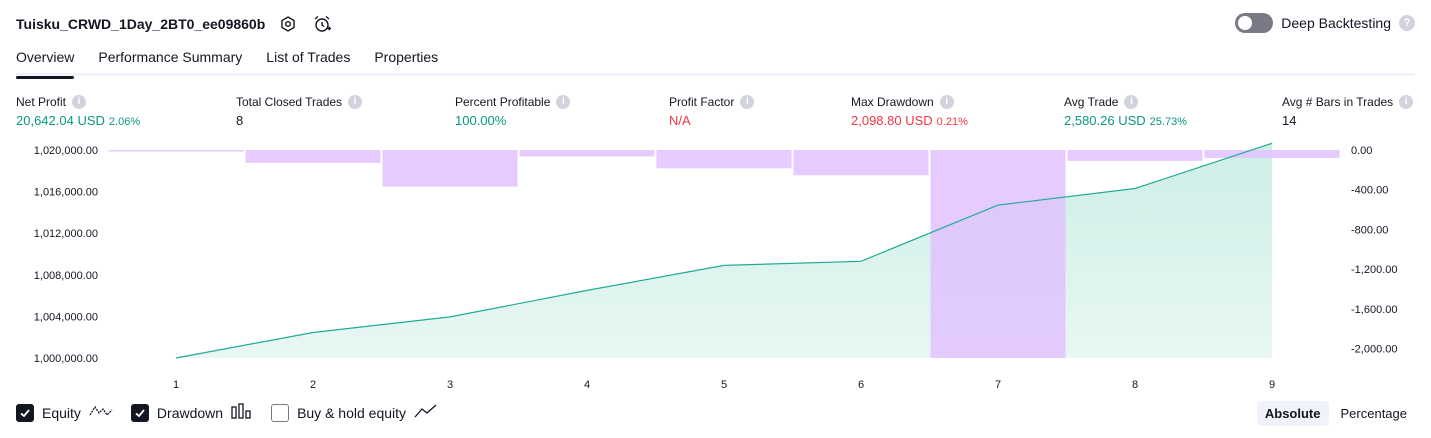 This screenshot has height=438, width=1431. I want to click on deep-backtesting: Deep Backtesting ?, so click(1325, 23).